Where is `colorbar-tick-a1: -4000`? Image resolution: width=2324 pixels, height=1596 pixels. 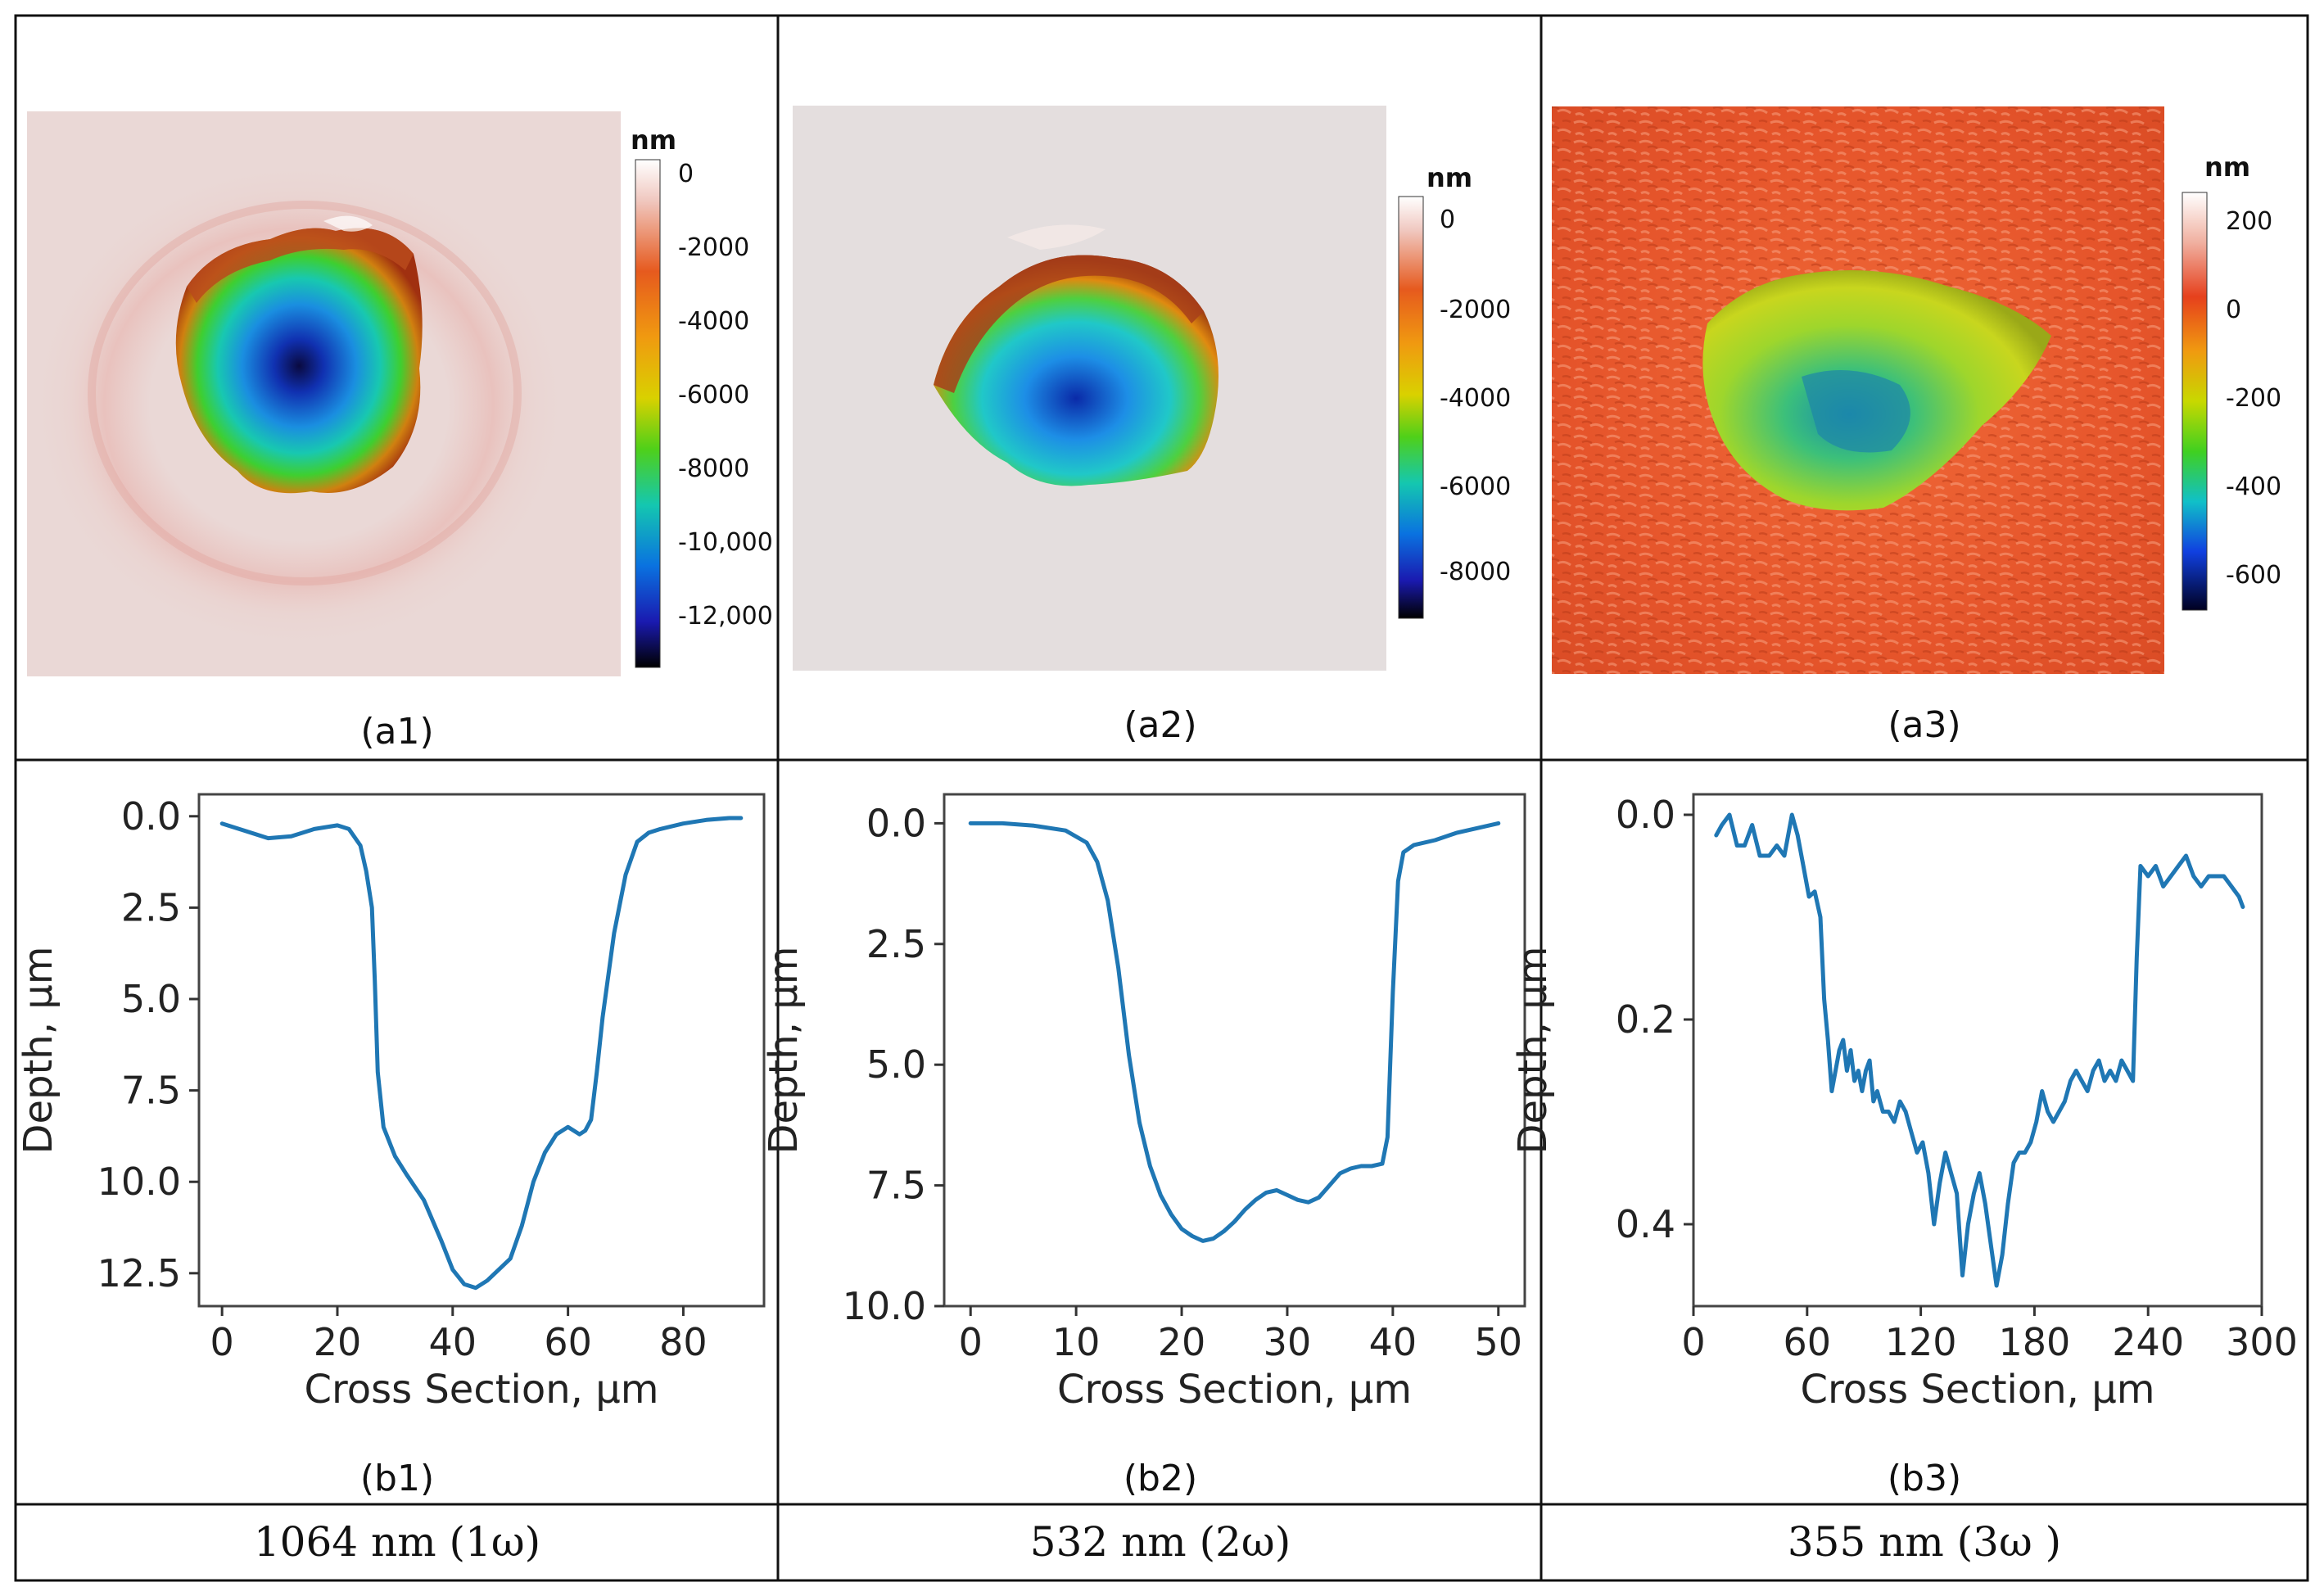 colorbar-tick-a1: -4000 is located at coordinates (713, 321).